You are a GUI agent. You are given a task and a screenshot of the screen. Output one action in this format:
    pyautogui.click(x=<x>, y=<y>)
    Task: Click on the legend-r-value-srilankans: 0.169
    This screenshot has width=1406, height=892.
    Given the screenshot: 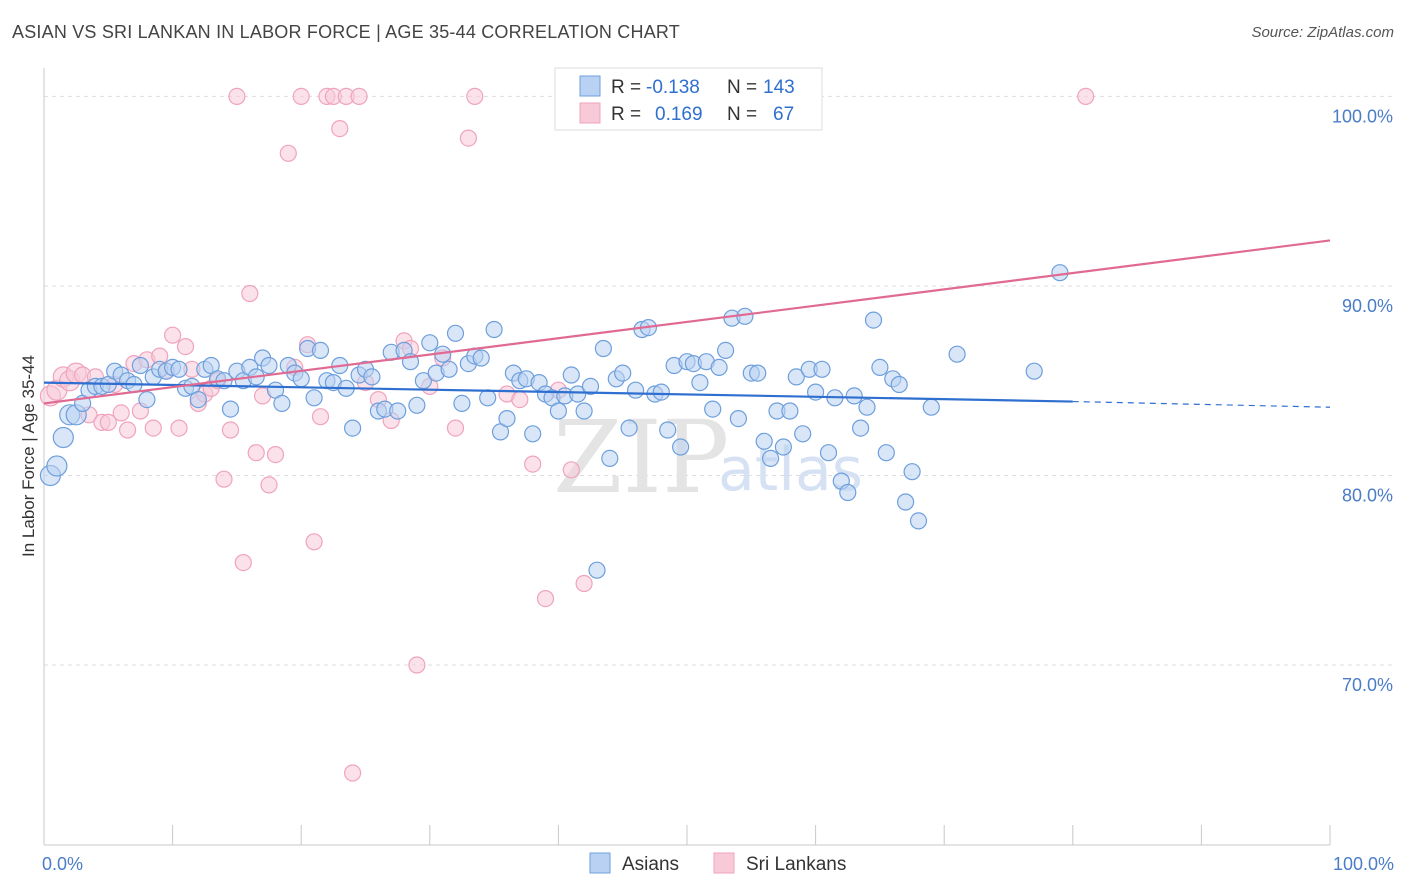 What is the action you would take?
    pyautogui.click(x=679, y=114)
    